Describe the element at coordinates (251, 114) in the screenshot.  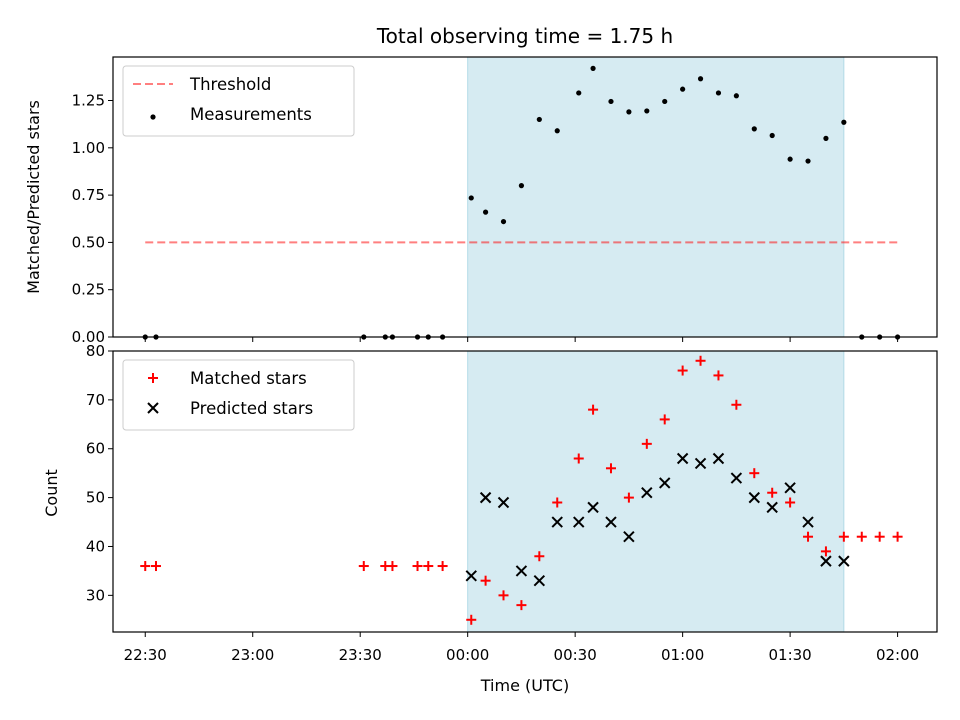
I see `legend-label: Measurements` at that location.